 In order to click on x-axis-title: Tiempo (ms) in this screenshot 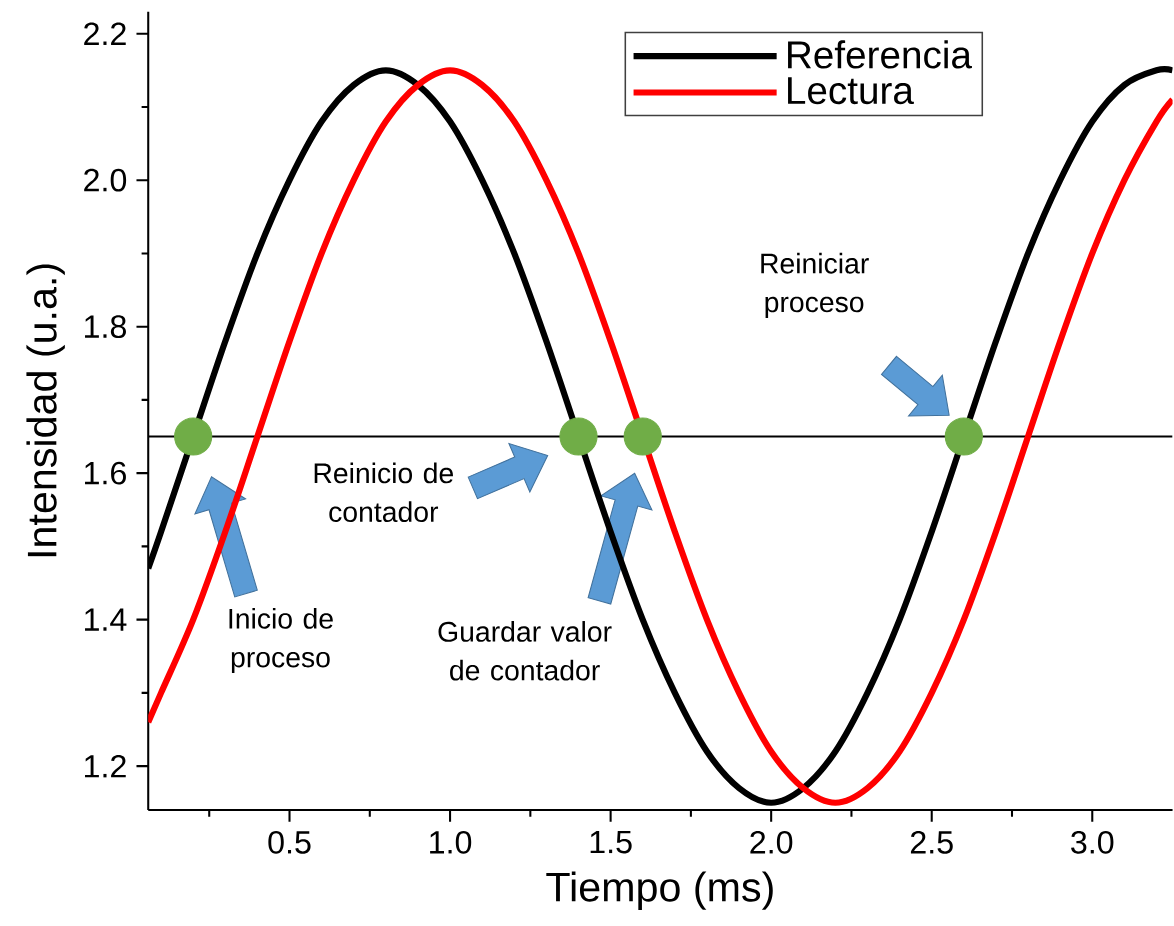, I will do `click(659, 890)`.